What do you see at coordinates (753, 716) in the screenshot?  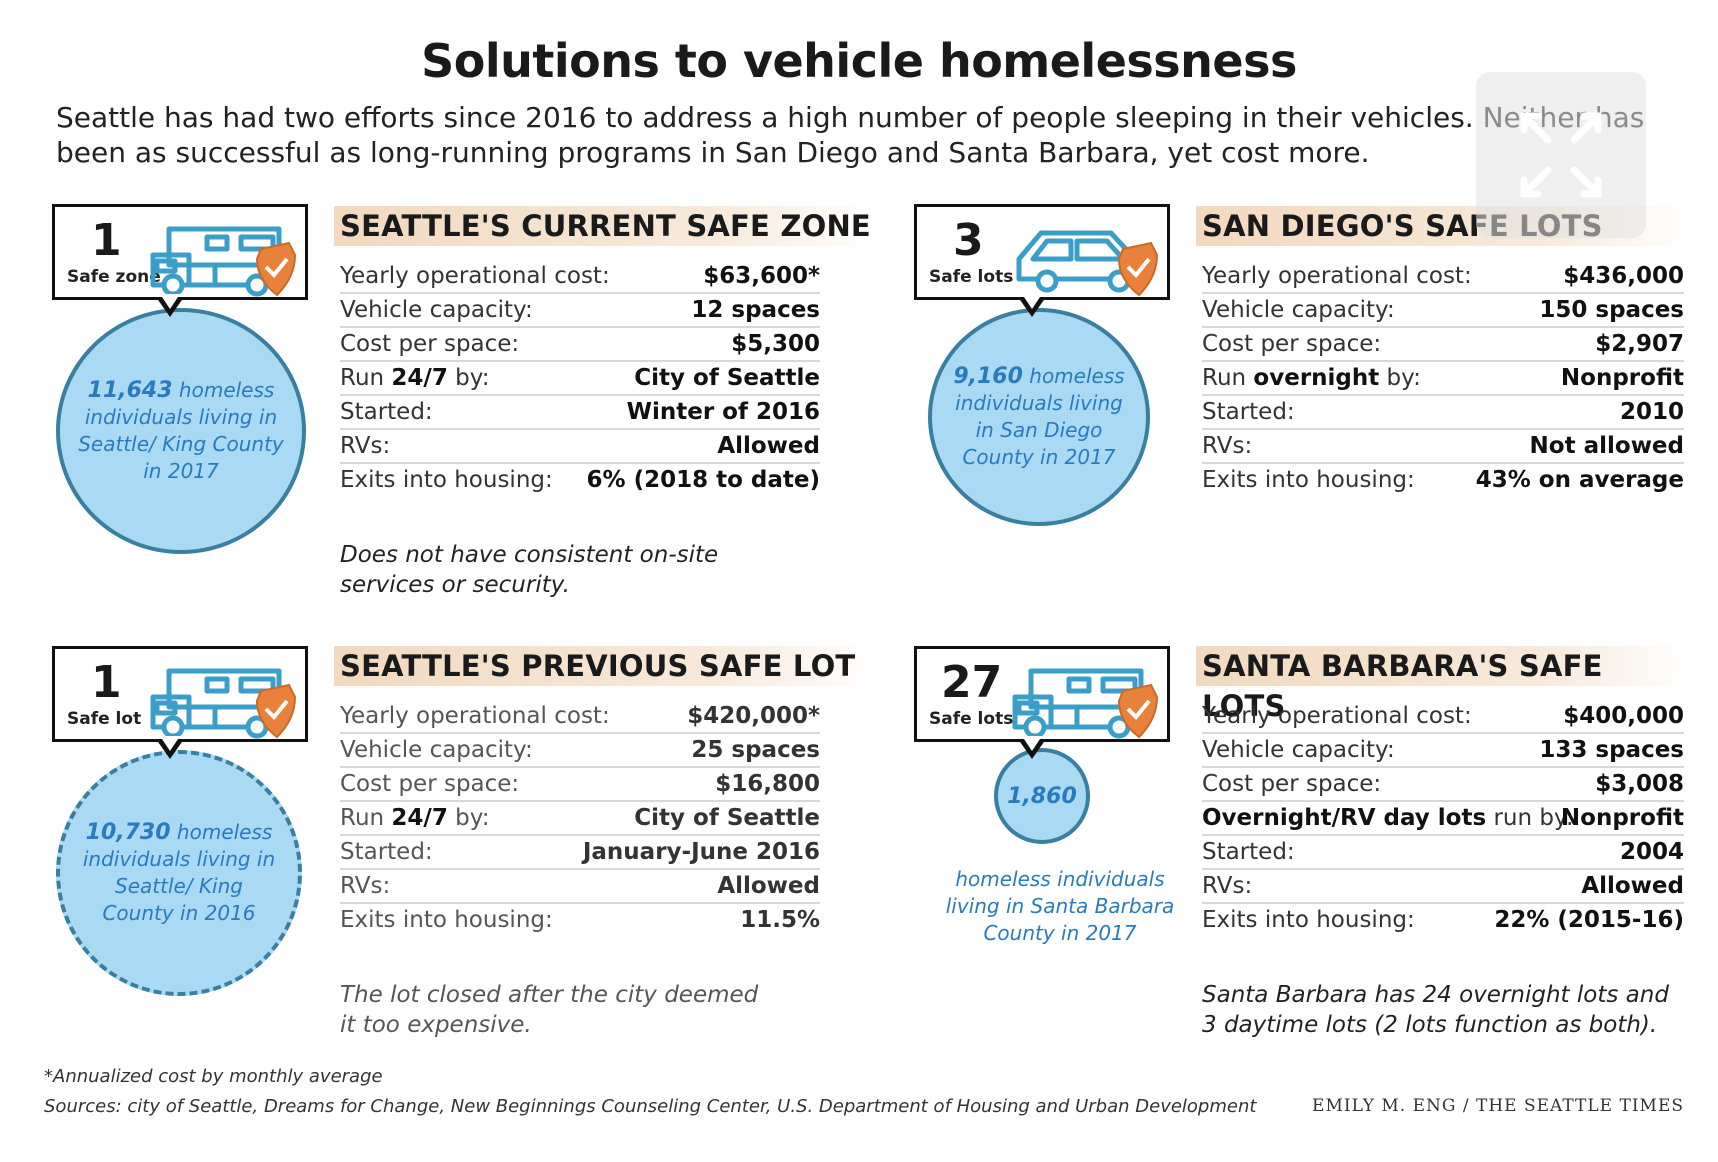 I see `stat-value: $420,000*` at bounding box center [753, 716].